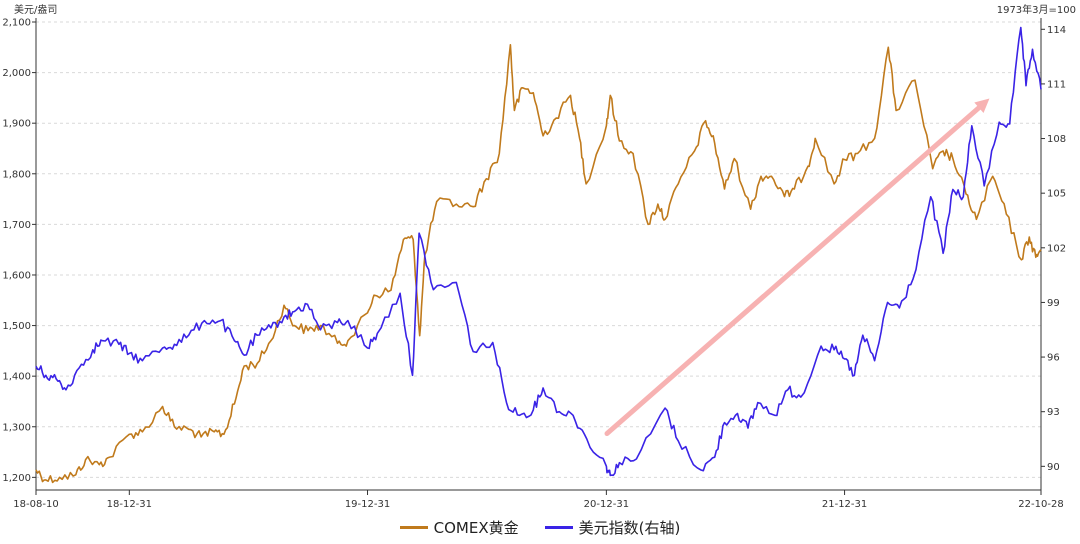  What do you see at coordinates (16, 124) in the screenshot?
I see `y-left-tick-label: 1,900` at bounding box center [16, 124].